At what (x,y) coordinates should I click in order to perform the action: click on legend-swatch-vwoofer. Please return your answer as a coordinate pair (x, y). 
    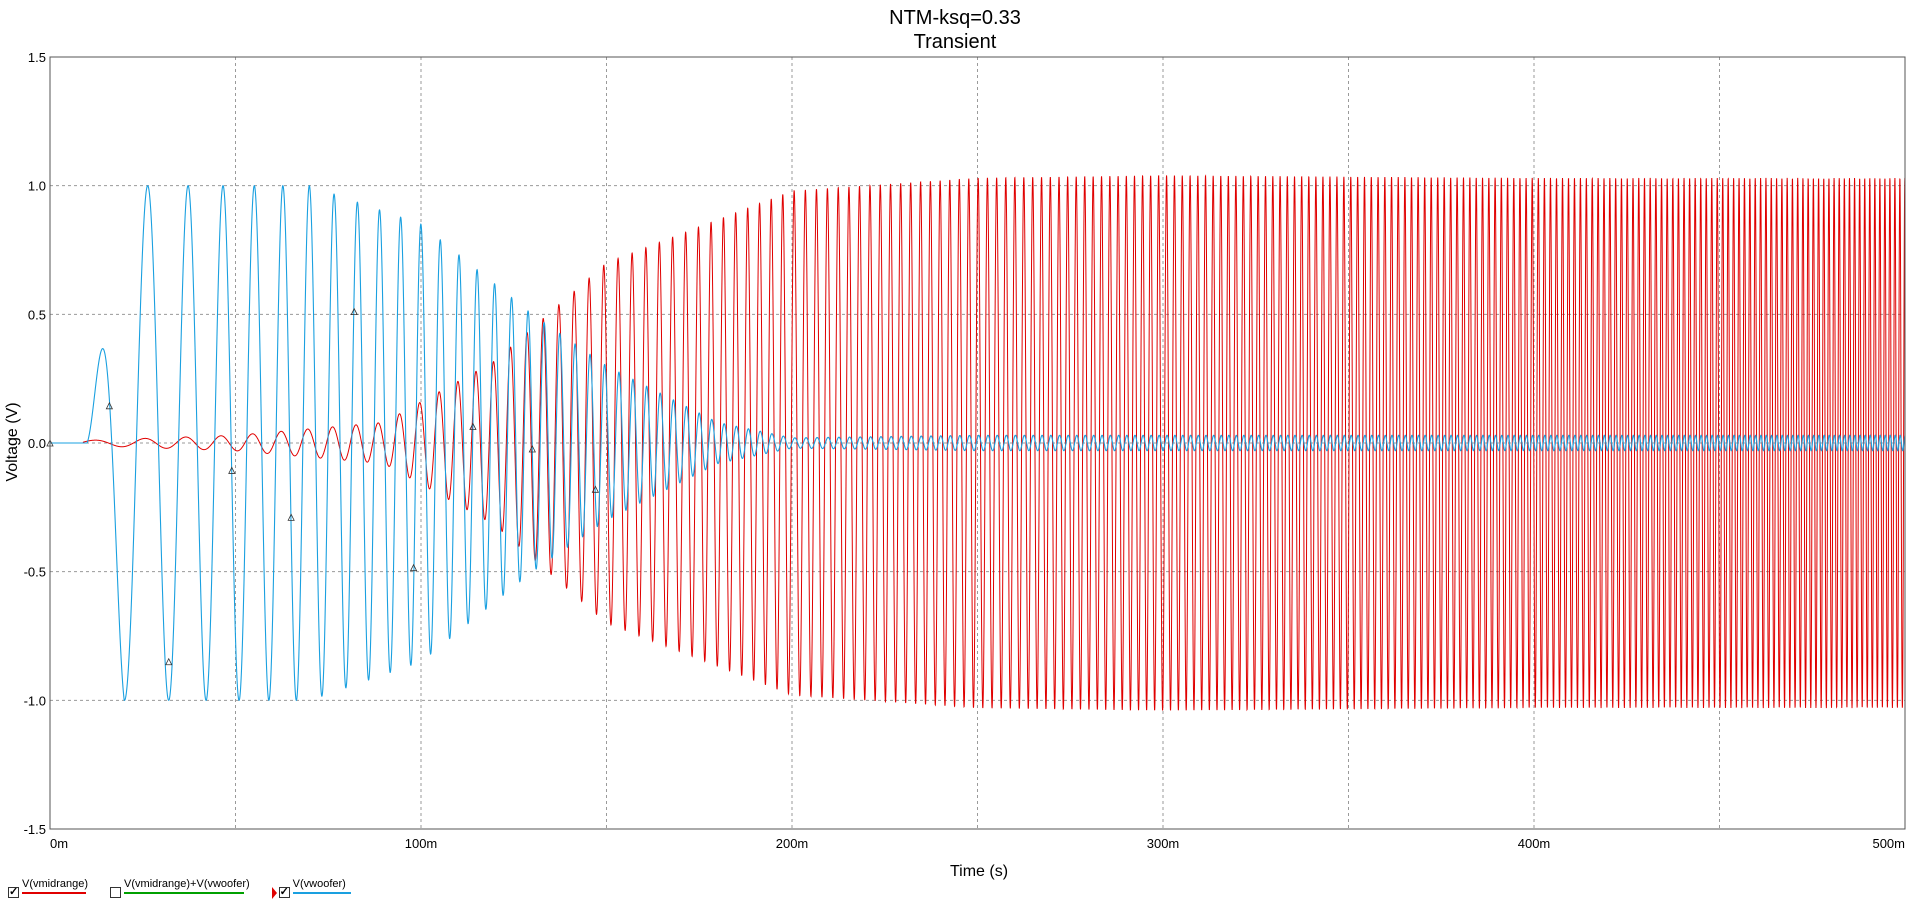
    Looking at the image, I should click on (321, 893).